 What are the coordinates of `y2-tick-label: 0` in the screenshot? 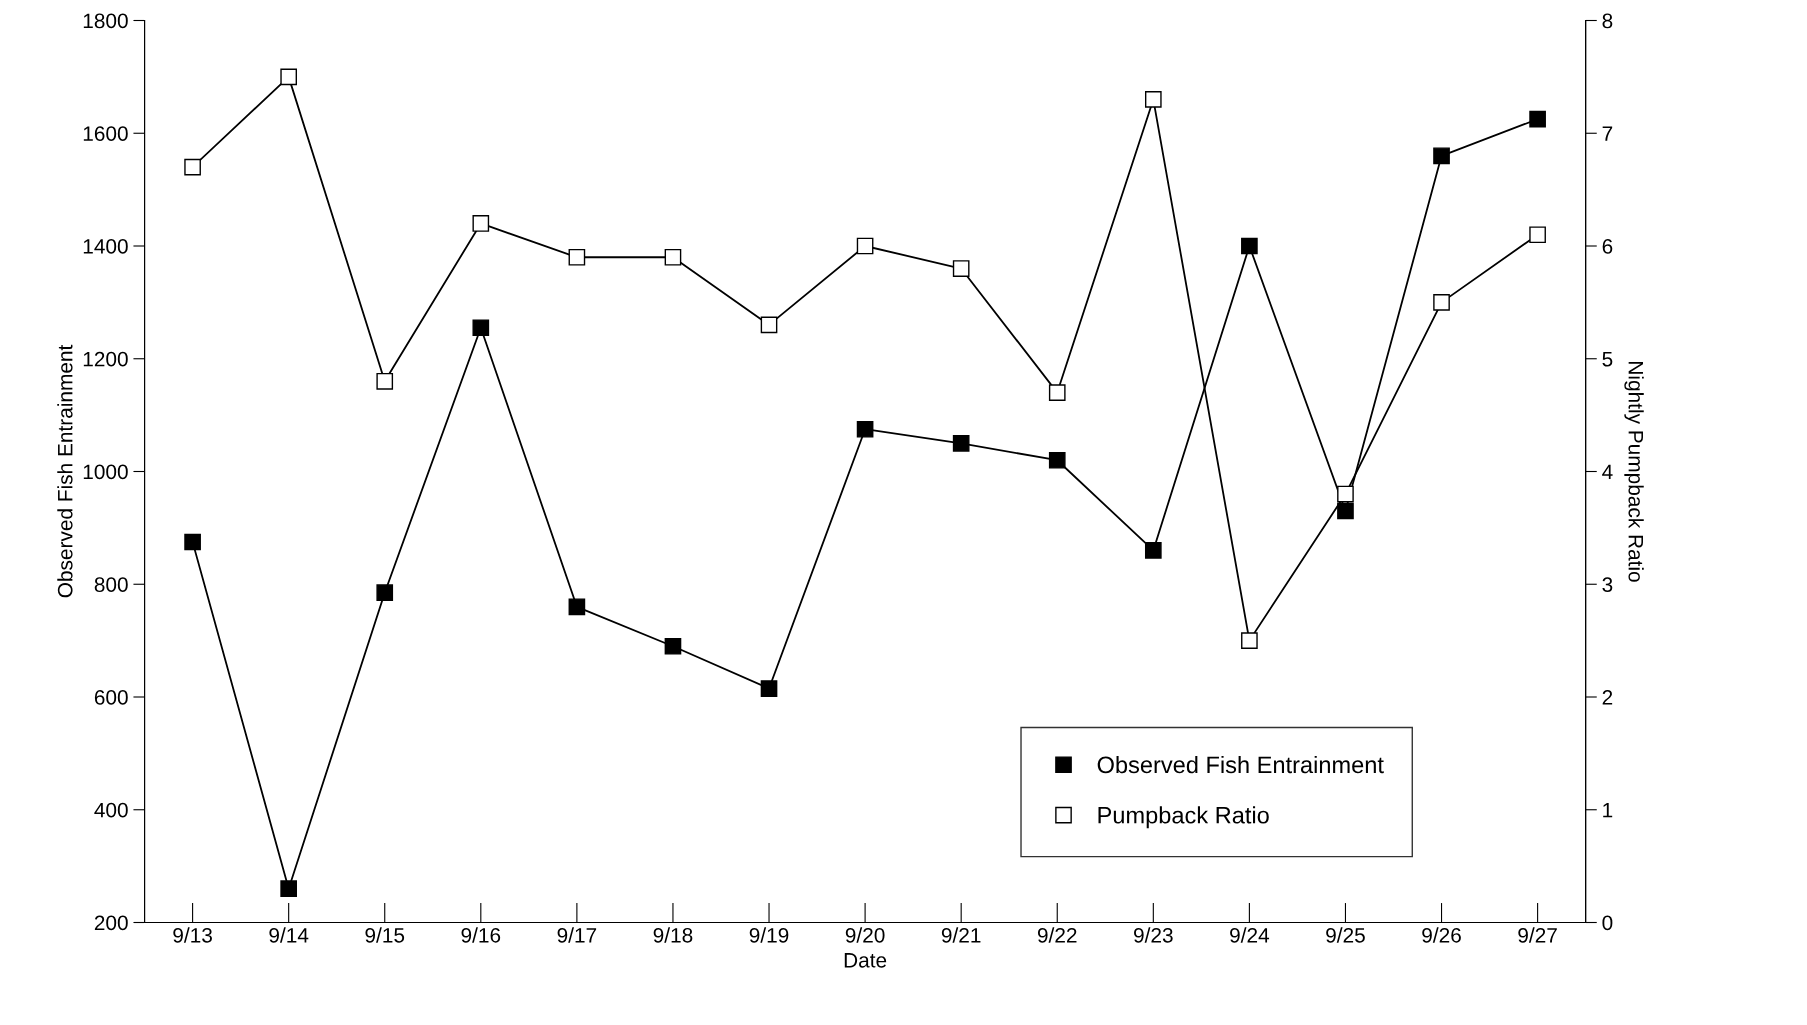 It's located at (1607, 923).